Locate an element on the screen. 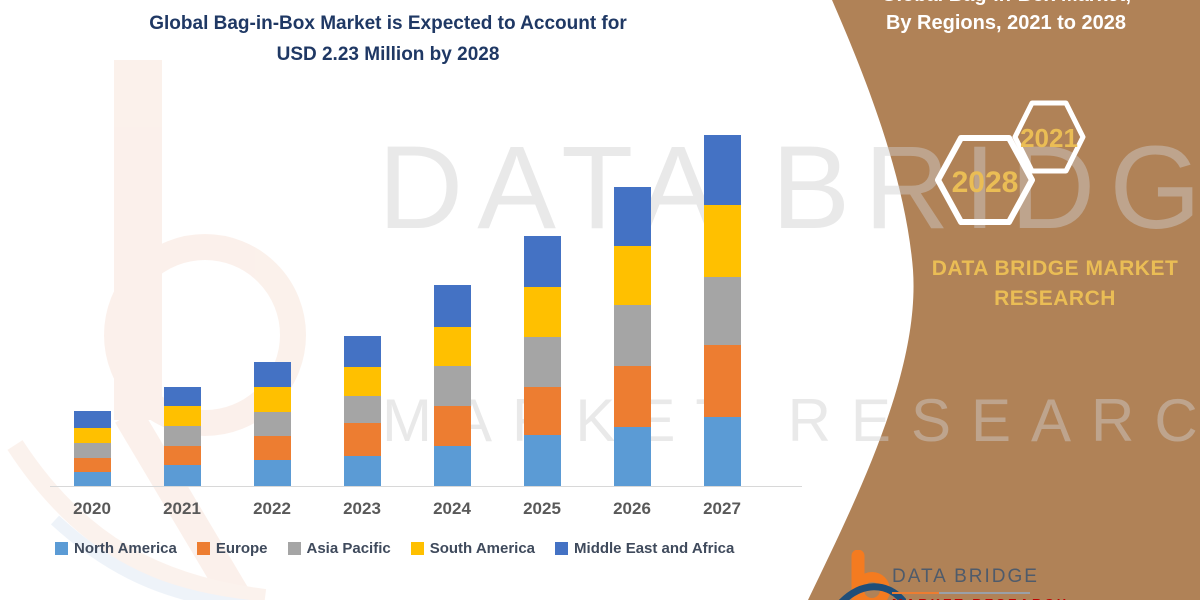  bar-column-2022 is located at coordinates (272, 424).